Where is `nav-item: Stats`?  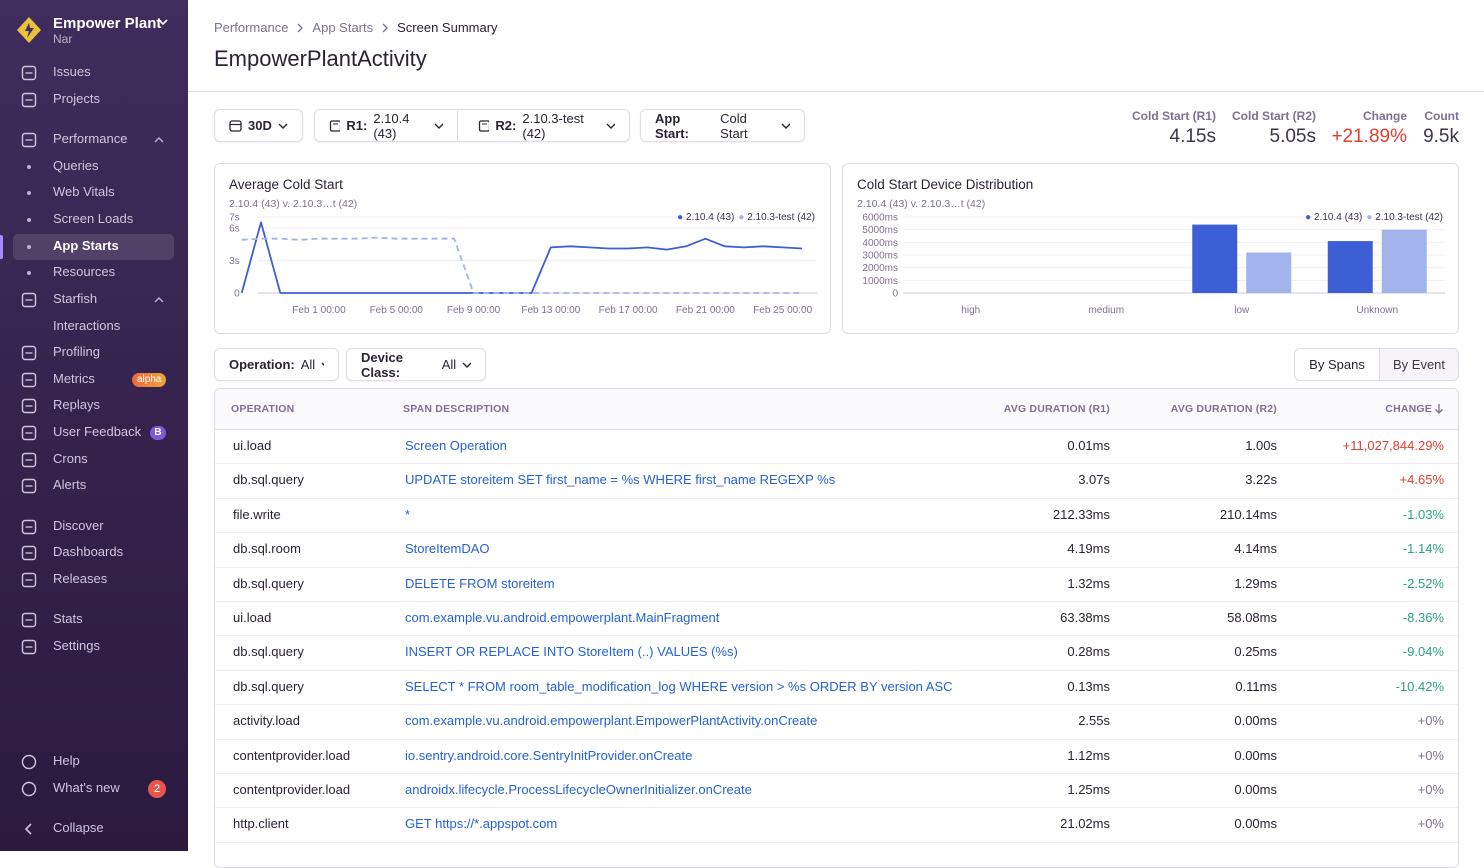 nav-item: Stats is located at coordinates (68, 618).